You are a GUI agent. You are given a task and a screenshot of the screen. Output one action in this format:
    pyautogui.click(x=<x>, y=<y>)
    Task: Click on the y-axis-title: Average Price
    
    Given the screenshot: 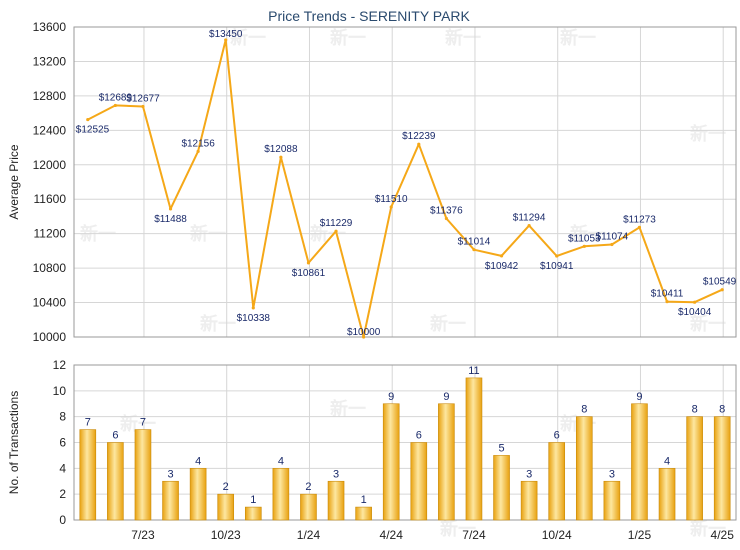 What is the action you would take?
    pyautogui.click(x=14, y=181)
    